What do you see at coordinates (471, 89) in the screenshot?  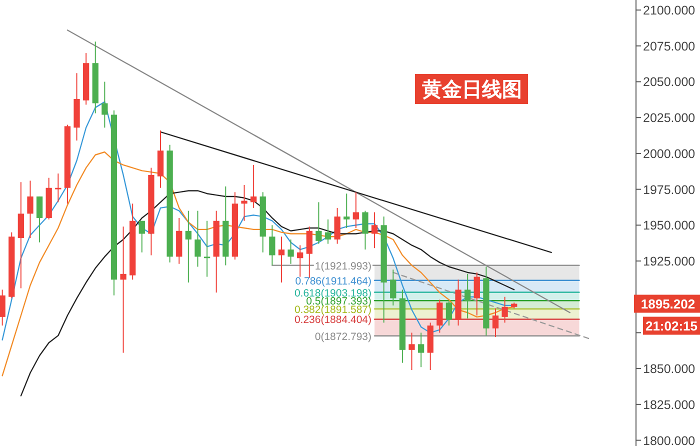 I see `text: 黄金日线图` at bounding box center [471, 89].